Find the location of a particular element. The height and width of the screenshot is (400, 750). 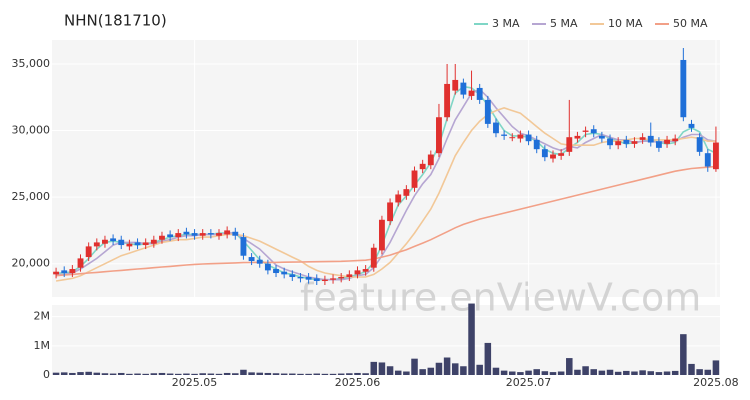

x-tick-label: 2025.06 is located at coordinates (358, 382).